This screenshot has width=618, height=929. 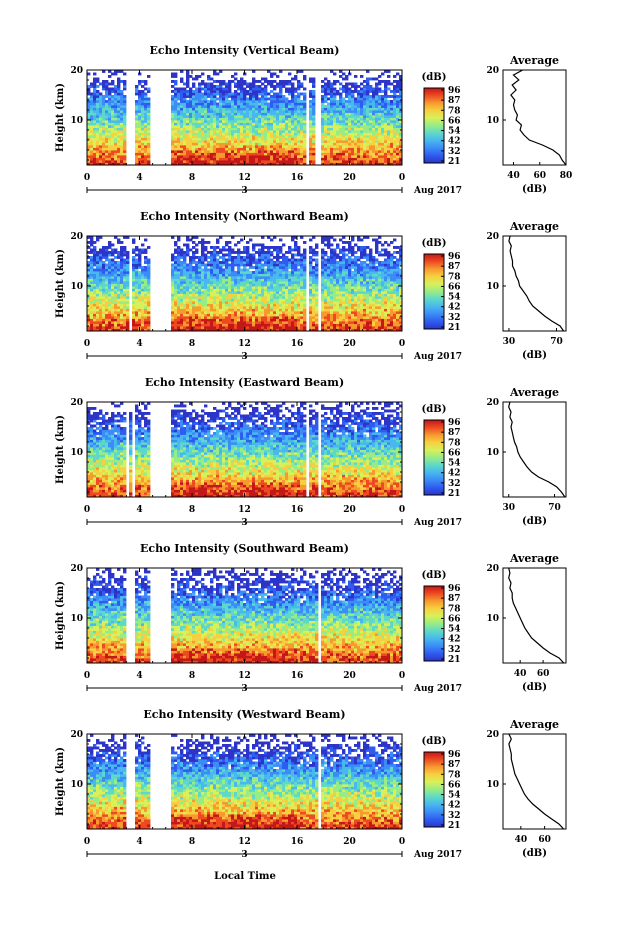 What do you see at coordinates (76, 121) in the screenshot?
I see `y-tick-label: 10` at bounding box center [76, 121].